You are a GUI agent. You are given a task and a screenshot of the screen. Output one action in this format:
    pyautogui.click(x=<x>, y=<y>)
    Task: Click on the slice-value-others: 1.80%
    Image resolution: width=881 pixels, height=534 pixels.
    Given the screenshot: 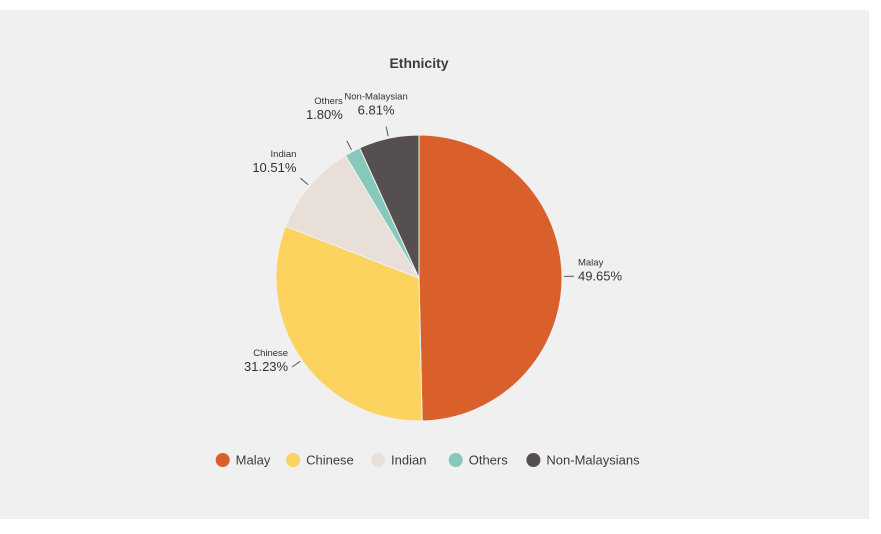 What is the action you would take?
    pyautogui.click(x=324, y=114)
    